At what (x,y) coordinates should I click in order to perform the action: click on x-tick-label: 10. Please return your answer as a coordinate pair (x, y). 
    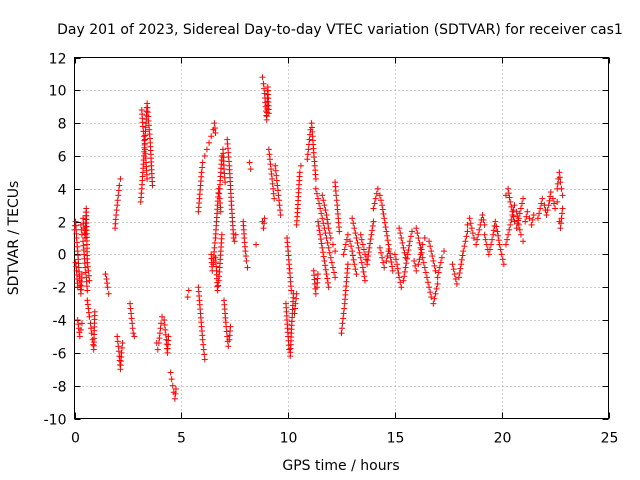
    Looking at the image, I should click on (289, 439).